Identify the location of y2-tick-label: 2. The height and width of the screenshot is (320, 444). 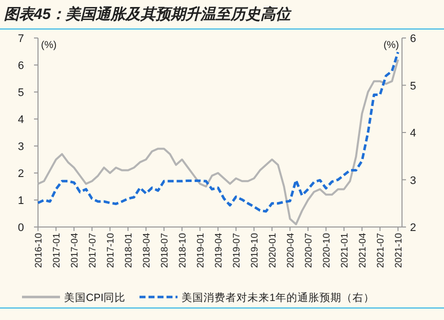
(413, 228).